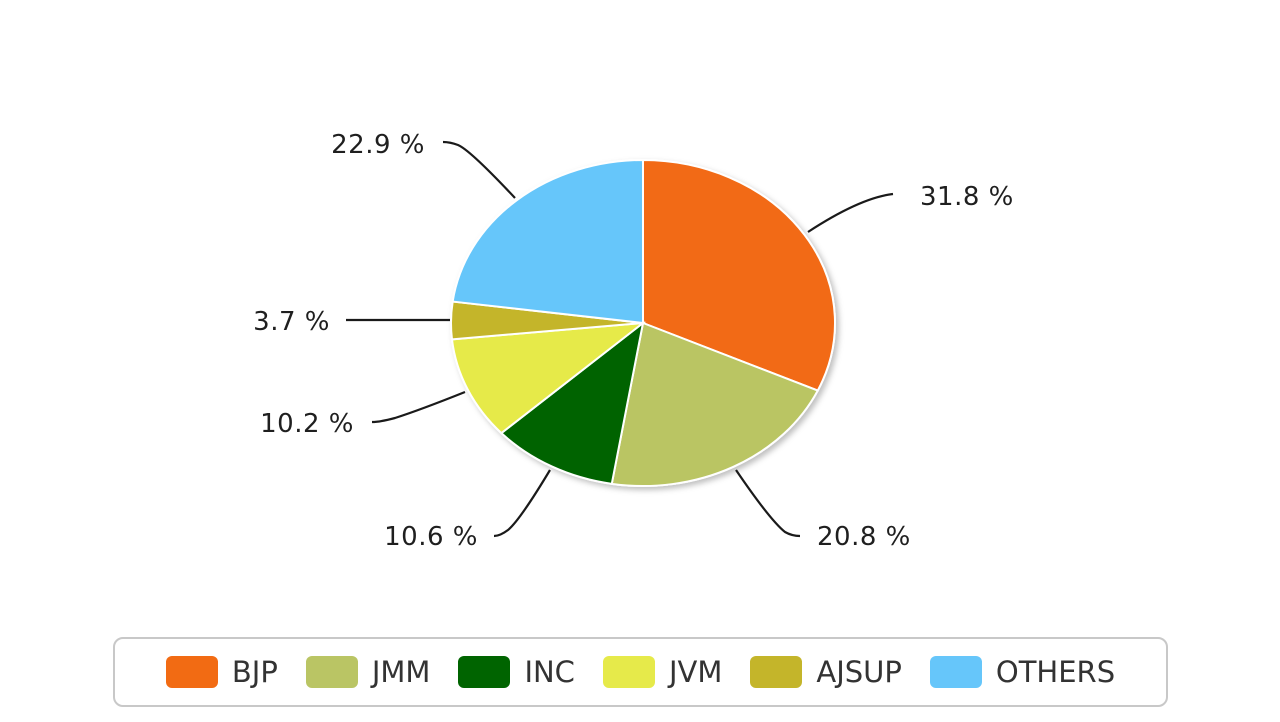  What do you see at coordinates (548, 378) in the screenshot?
I see `pie-slice-jvm` at bounding box center [548, 378].